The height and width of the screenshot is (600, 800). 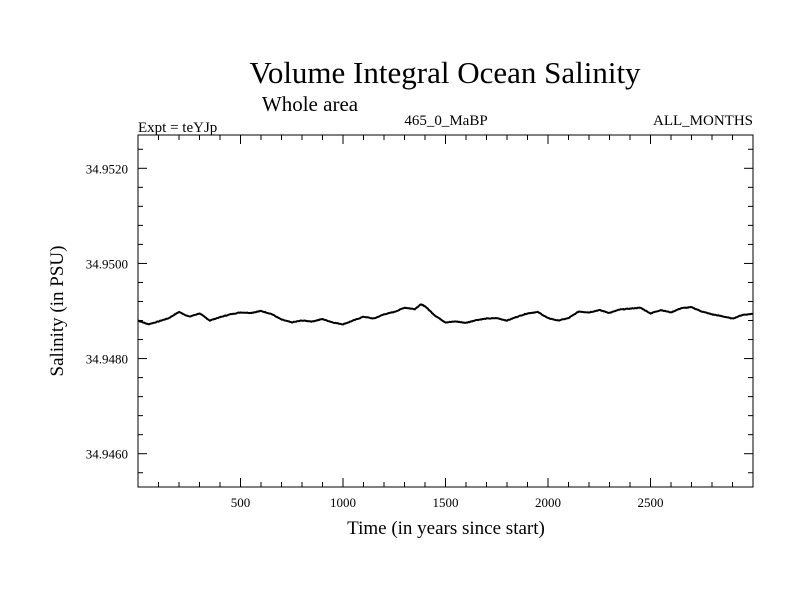 I want to click on chart-subtitle: Whole area, so click(x=310, y=104).